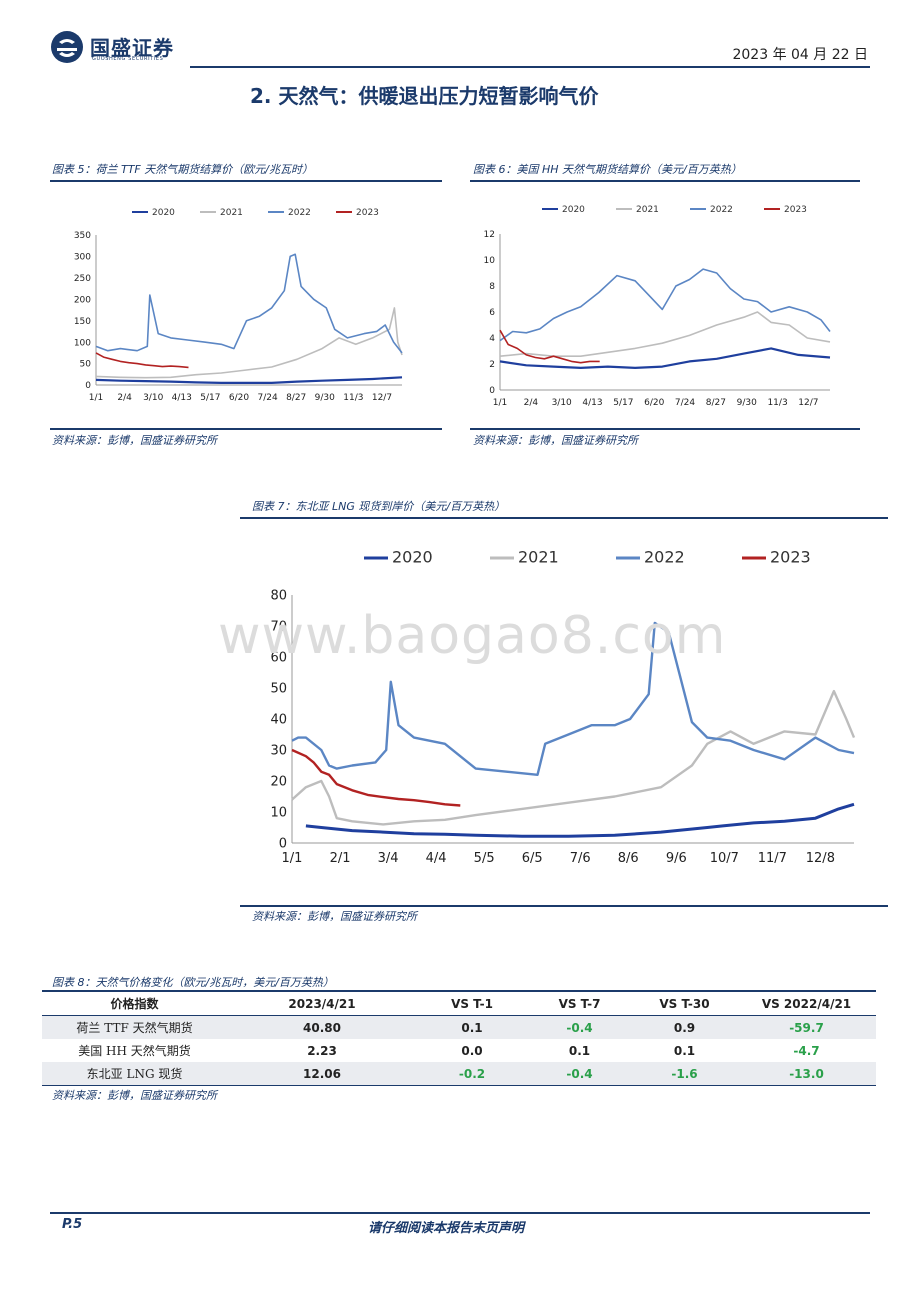  Describe the element at coordinates (72, 1224) in the screenshot. I see `page-number: P.5` at that location.